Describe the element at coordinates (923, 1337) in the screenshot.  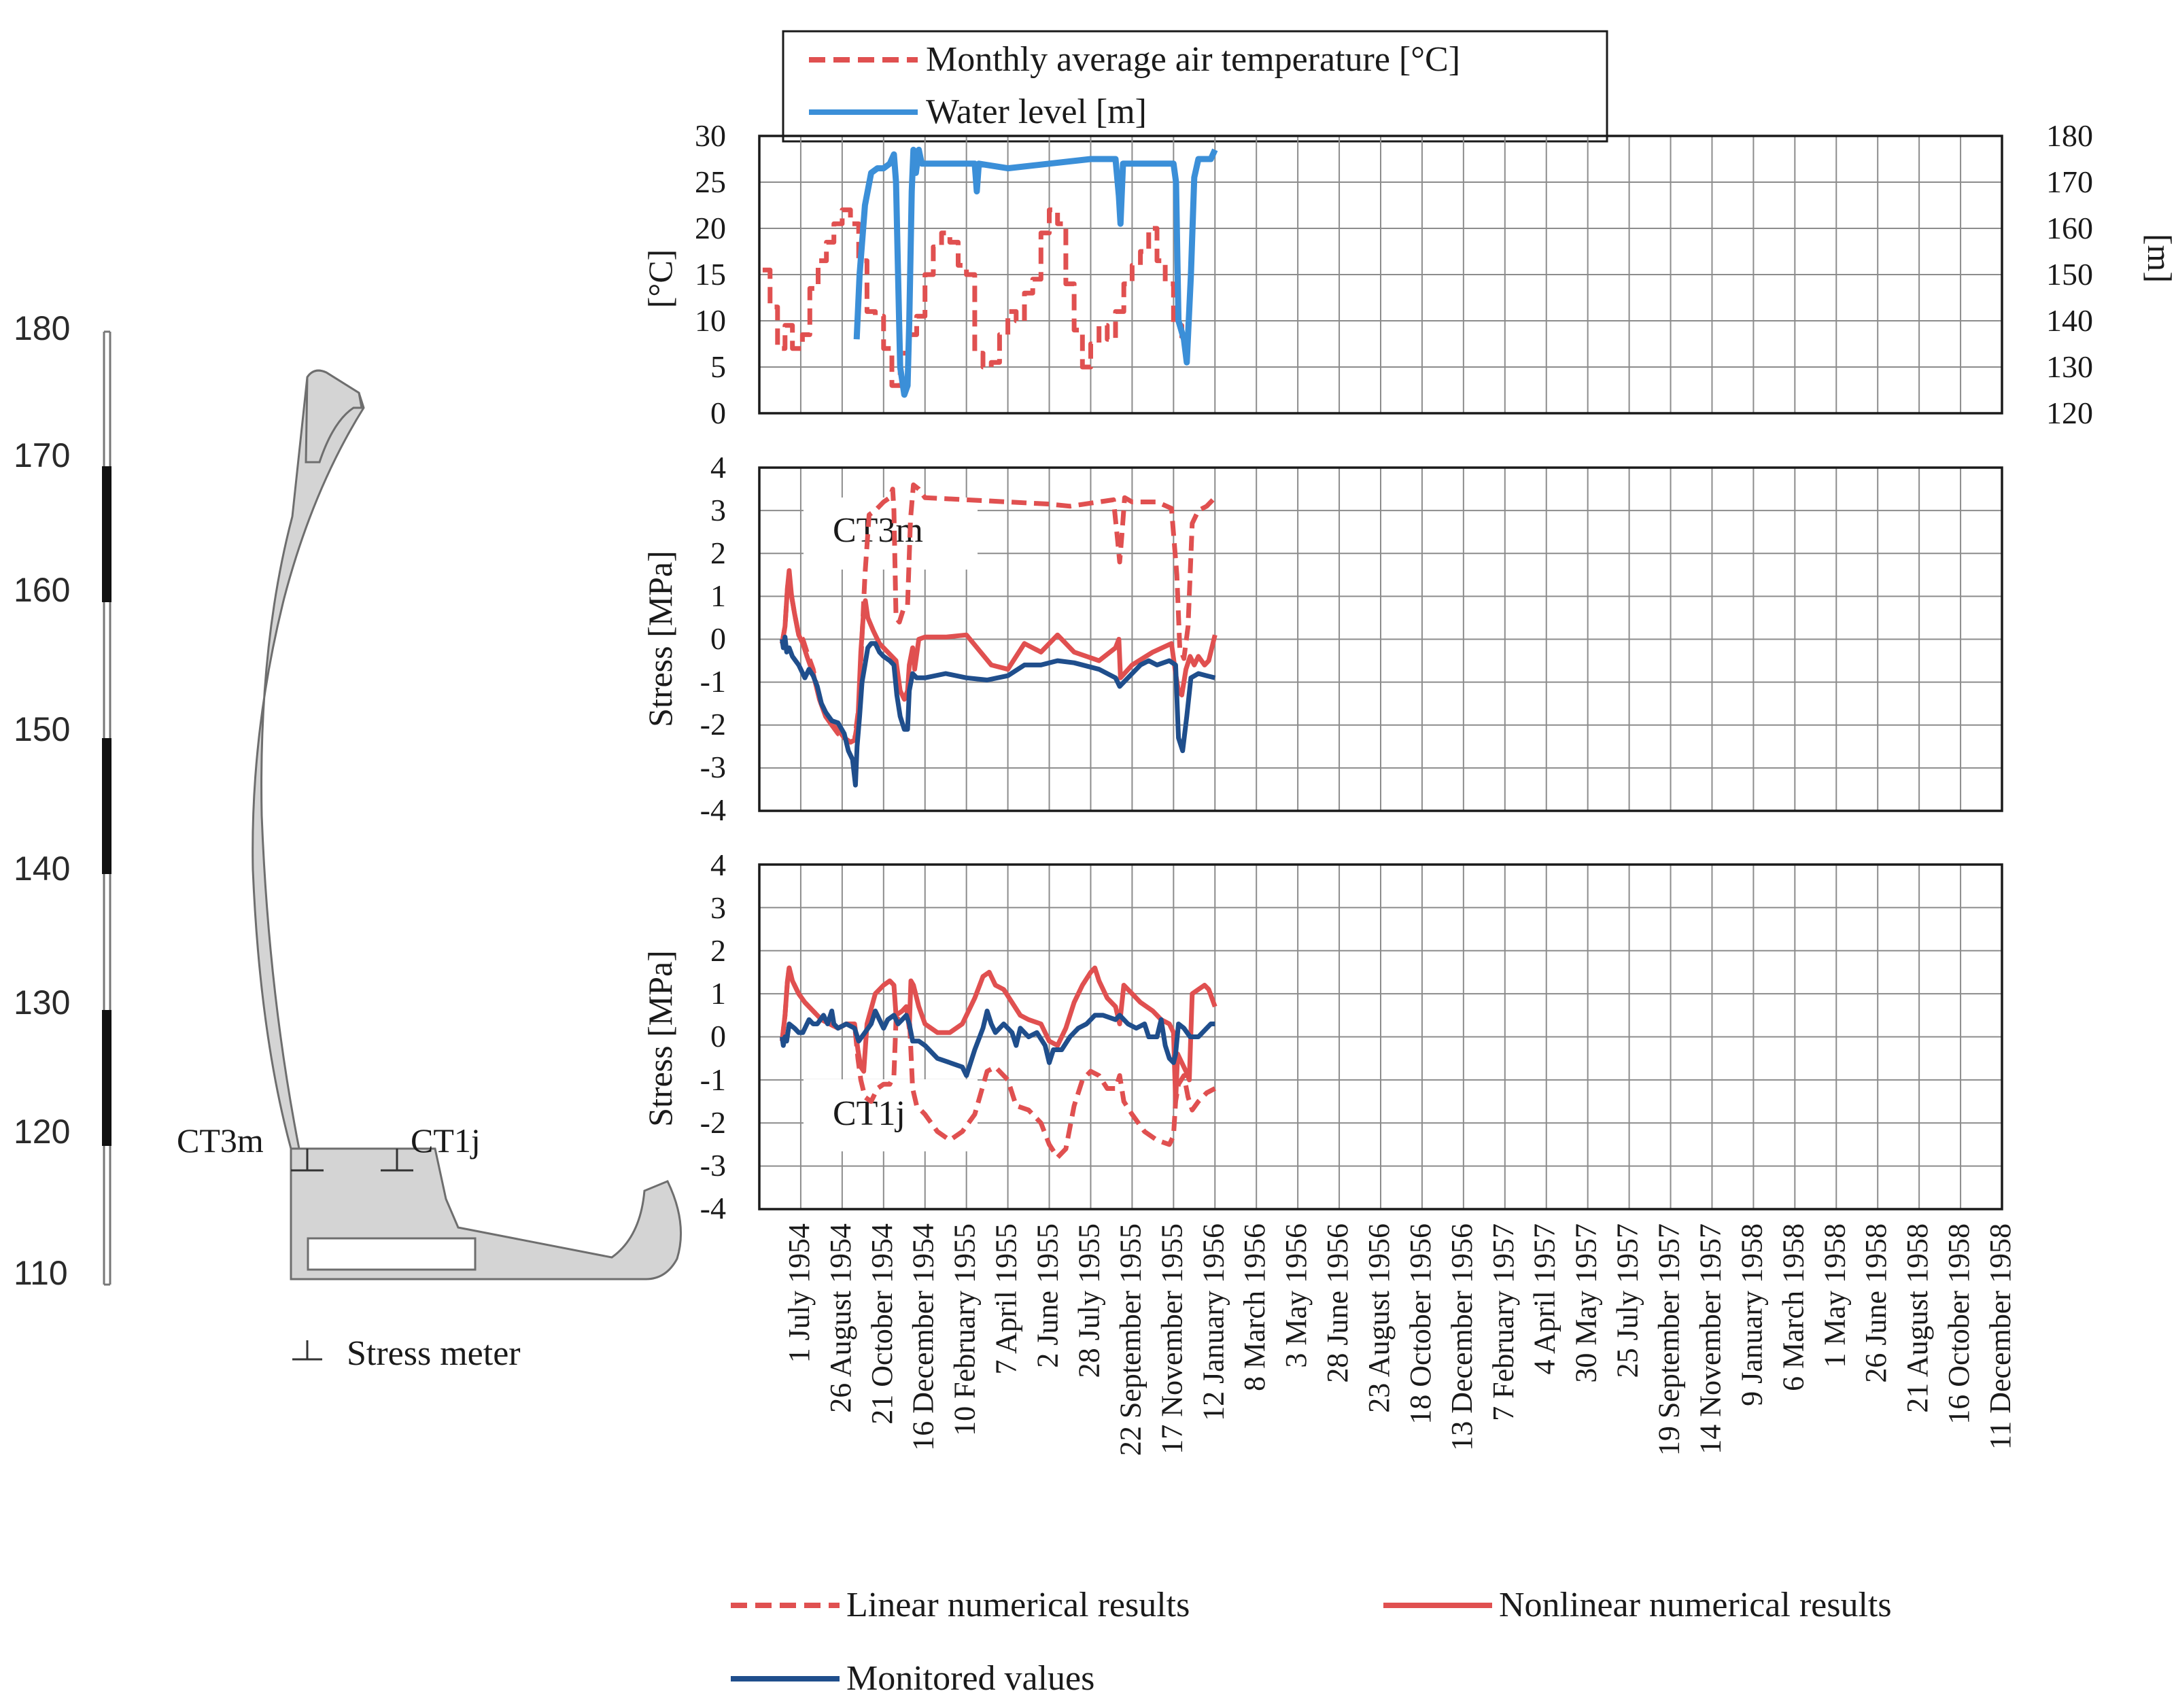
I see `x-axis-date-label: 16 December 1954` at that location.